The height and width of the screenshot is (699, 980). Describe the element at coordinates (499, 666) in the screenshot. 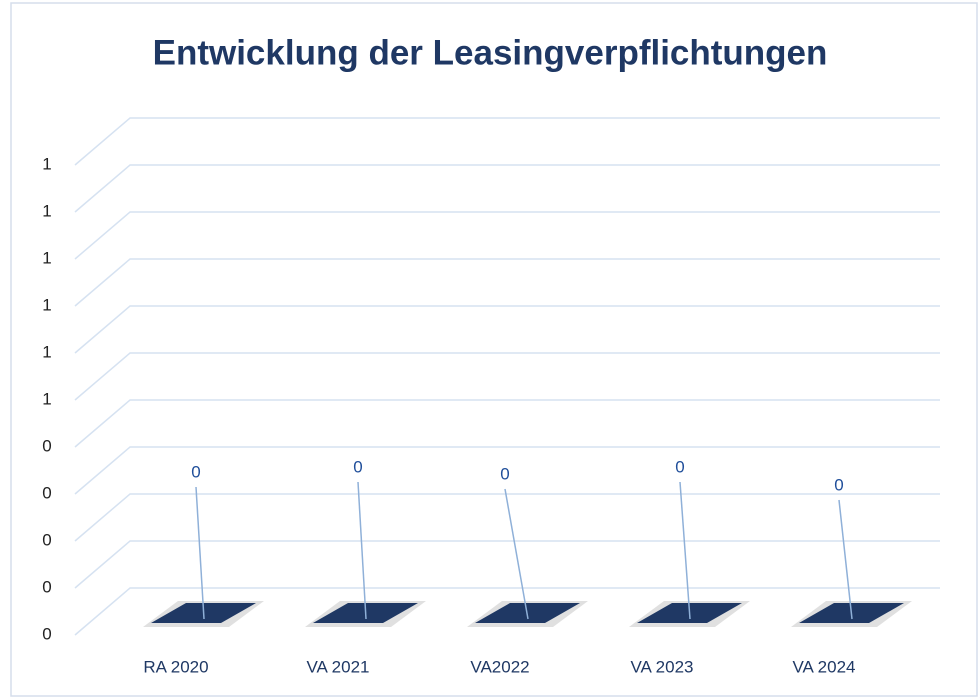

I see `x-tick-label: VA2022` at that location.